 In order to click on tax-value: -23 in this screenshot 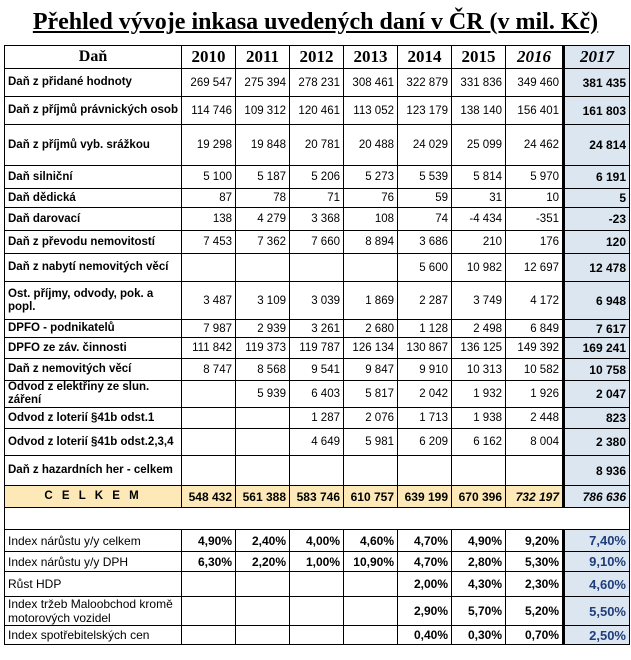, I will do `click(596, 219)`.